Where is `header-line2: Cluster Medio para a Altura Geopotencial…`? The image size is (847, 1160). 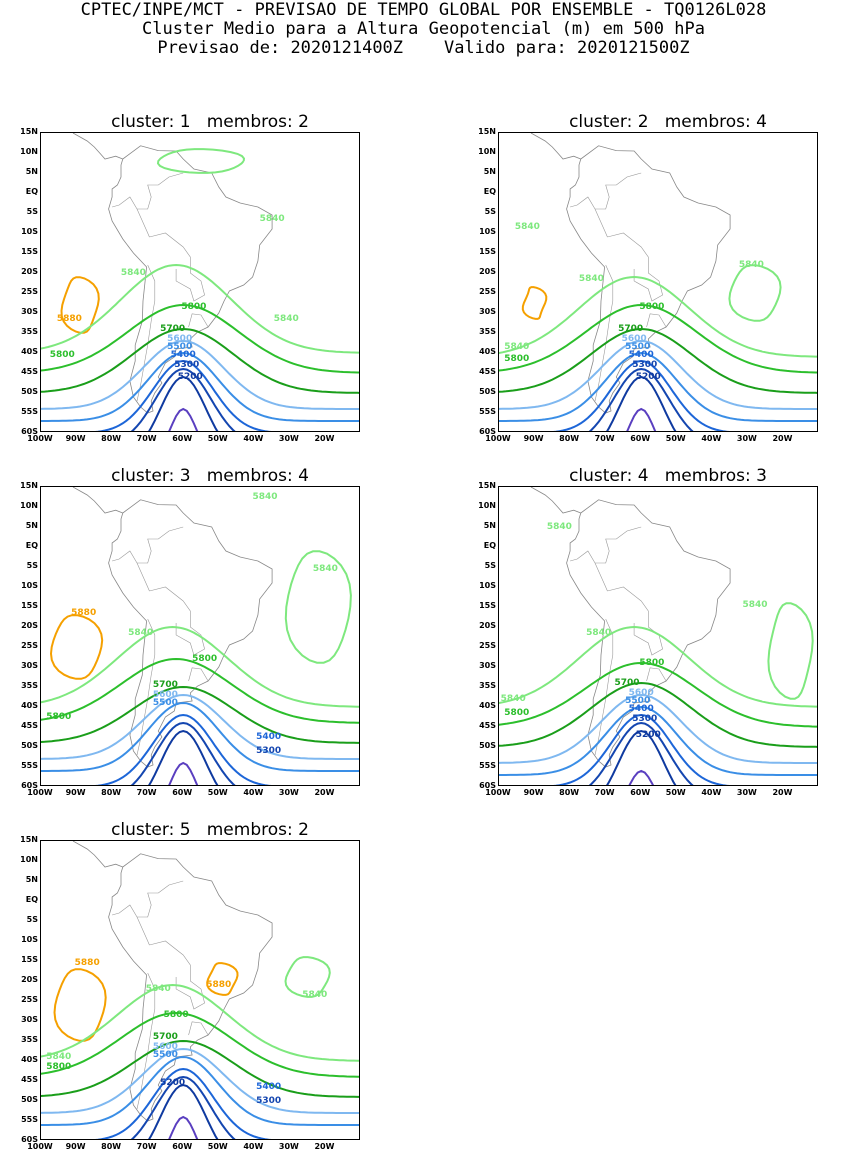 header-line2: Cluster Medio para a Altura Geopotencial… is located at coordinates (423, 29).